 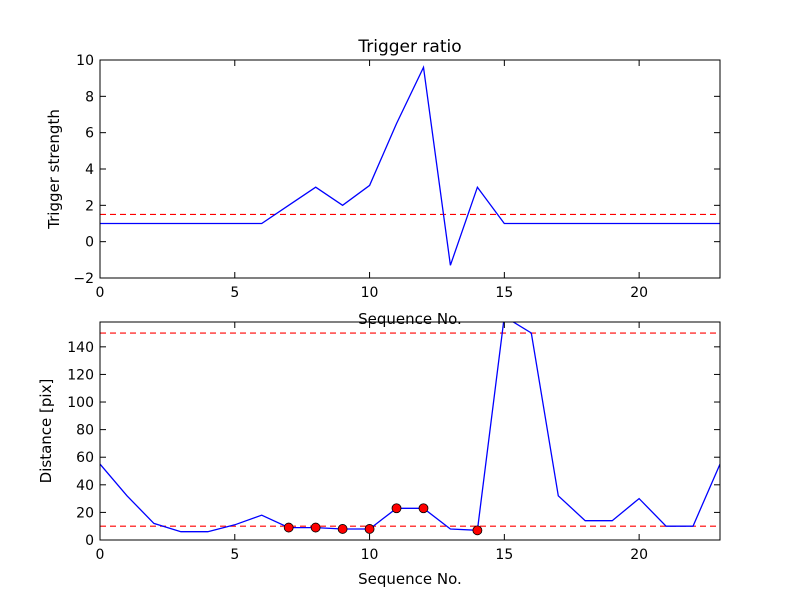 I want to click on y-tick-label: −2, so click(x=83, y=279).